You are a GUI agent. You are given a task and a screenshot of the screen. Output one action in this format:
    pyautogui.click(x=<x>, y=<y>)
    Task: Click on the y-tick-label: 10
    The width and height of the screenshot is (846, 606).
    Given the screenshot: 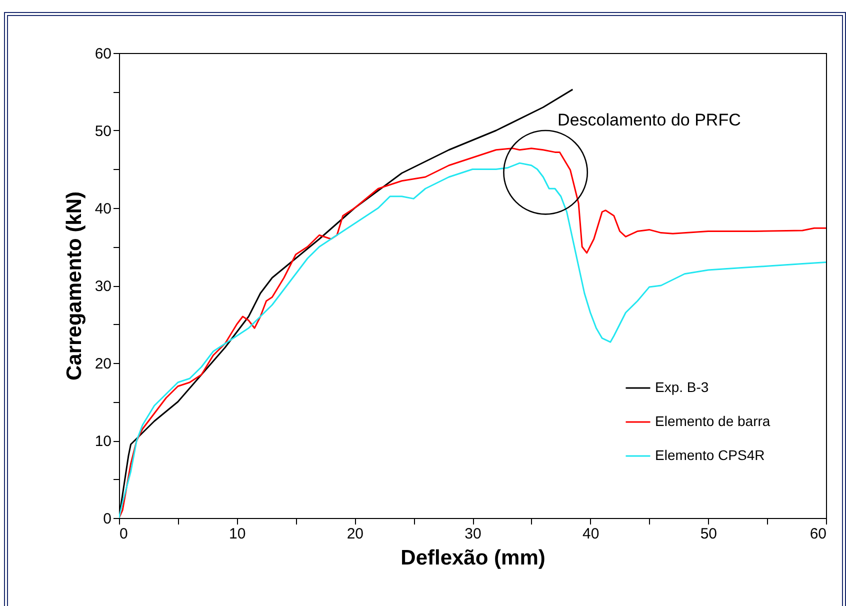 What is the action you would take?
    pyautogui.click(x=103, y=441)
    